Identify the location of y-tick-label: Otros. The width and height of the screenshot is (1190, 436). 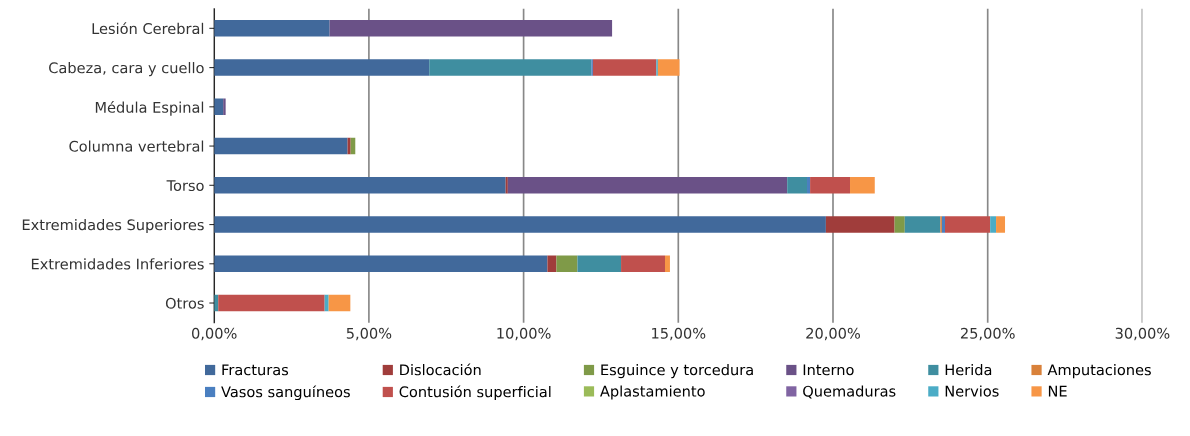
(184, 303).